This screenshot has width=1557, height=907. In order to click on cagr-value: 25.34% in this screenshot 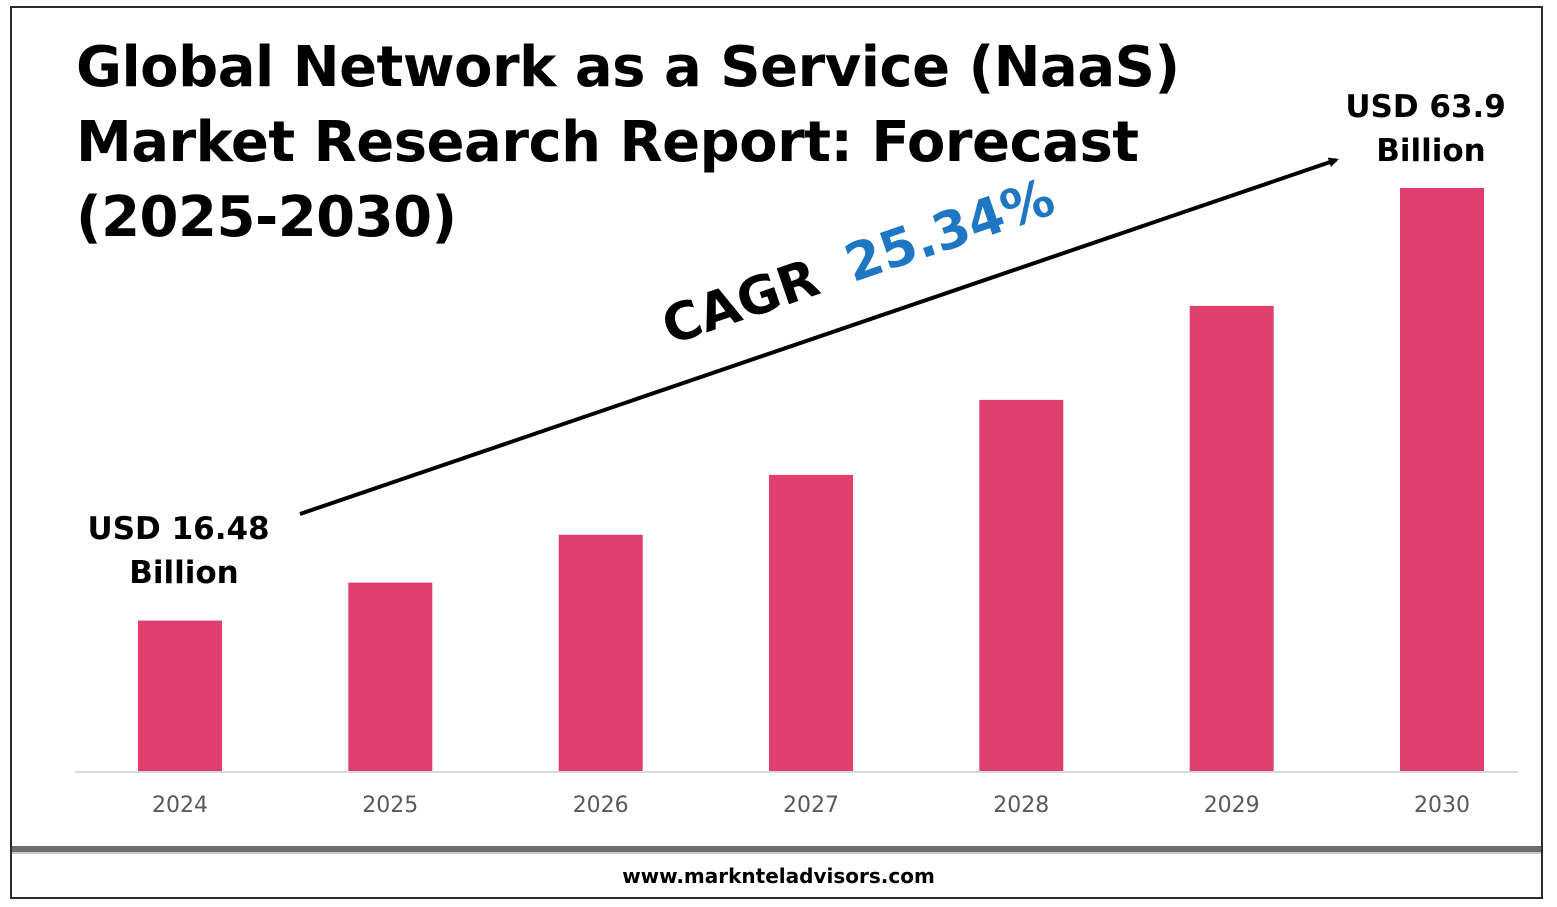, I will do `click(950, 231)`.